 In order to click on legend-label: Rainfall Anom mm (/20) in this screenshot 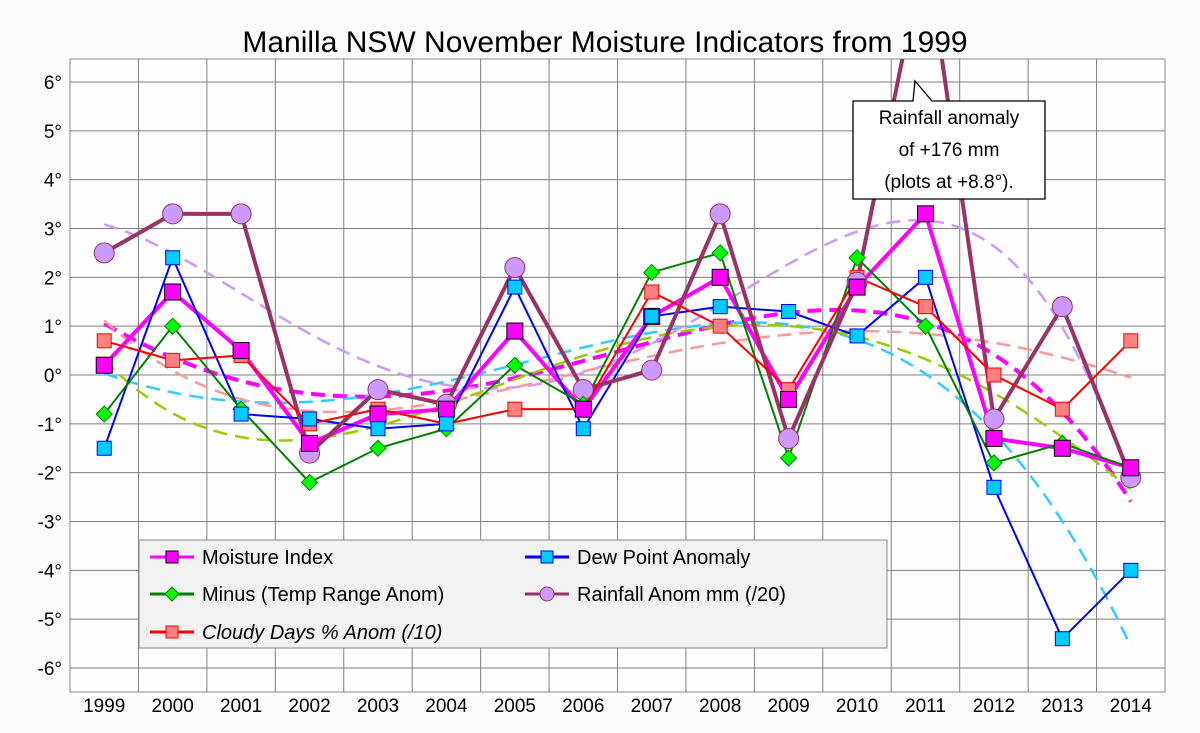, I will do `click(681, 595)`.